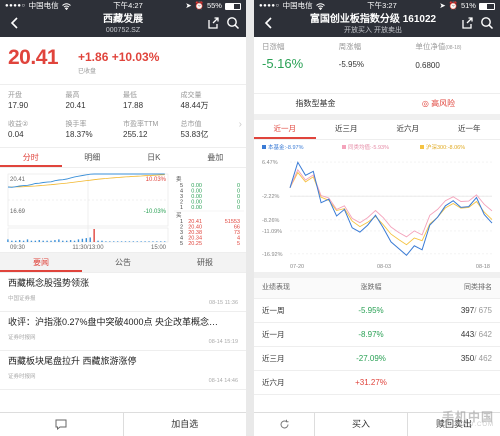 The height and width of the screenshot is (436, 500). Describe the element at coordinates (86, 235) in the screenshot. I see `volume-bars` at that location.